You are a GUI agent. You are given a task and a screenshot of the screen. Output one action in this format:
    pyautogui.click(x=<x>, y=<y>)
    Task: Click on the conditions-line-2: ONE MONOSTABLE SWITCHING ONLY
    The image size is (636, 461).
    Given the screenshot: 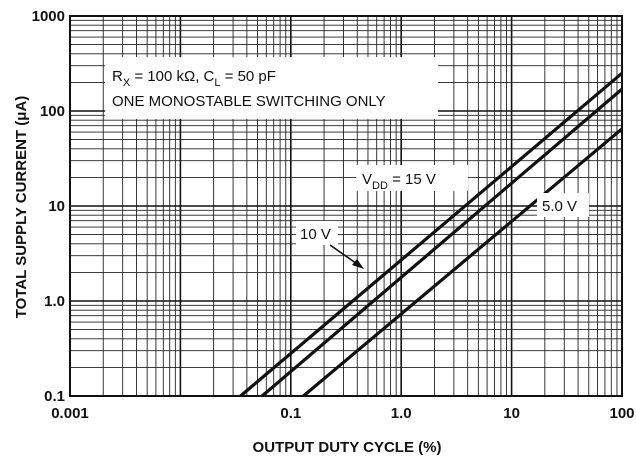 What is the action you would take?
    pyautogui.click(x=249, y=101)
    